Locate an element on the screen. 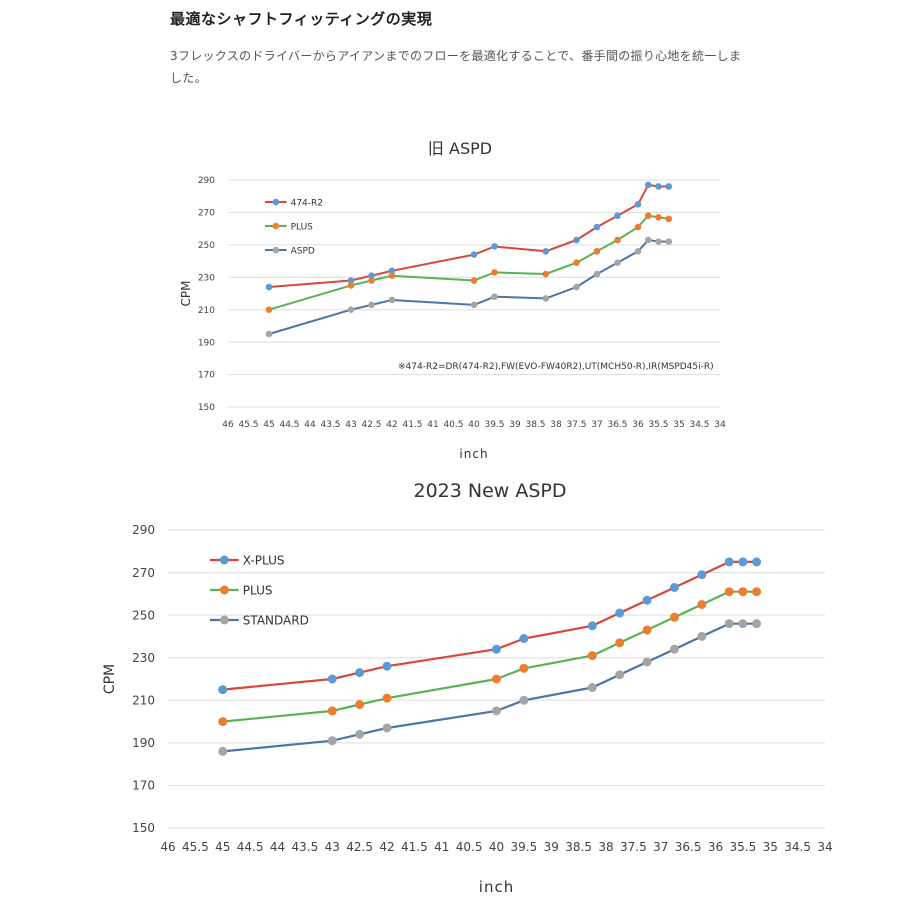 This screenshot has height=900, width=900. x-tick-label: 34.5 is located at coordinates (797, 847).